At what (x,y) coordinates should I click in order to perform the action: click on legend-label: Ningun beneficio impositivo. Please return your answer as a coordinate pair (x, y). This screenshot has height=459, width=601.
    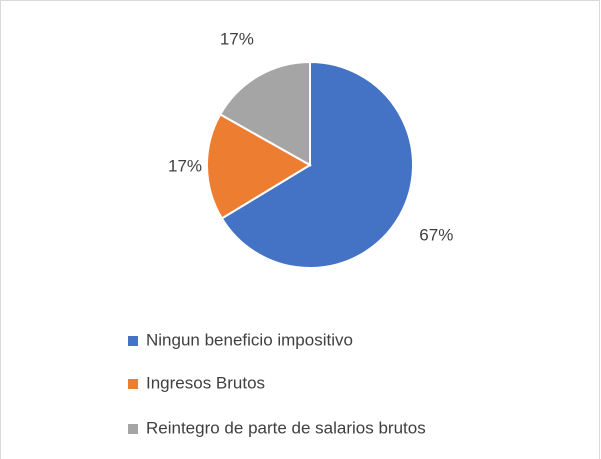
    Looking at the image, I should click on (249, 339).